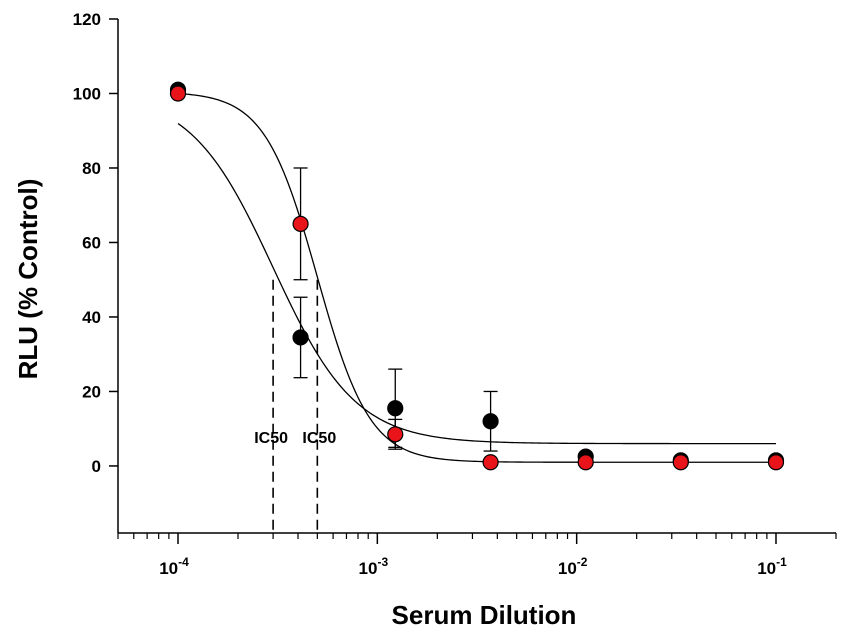 This screenshot has width=849, height=636. What do you see at coordinates (87, 19) in the screenshot?
I see `y-tick-label: 120` at bounding box center [87, 19].